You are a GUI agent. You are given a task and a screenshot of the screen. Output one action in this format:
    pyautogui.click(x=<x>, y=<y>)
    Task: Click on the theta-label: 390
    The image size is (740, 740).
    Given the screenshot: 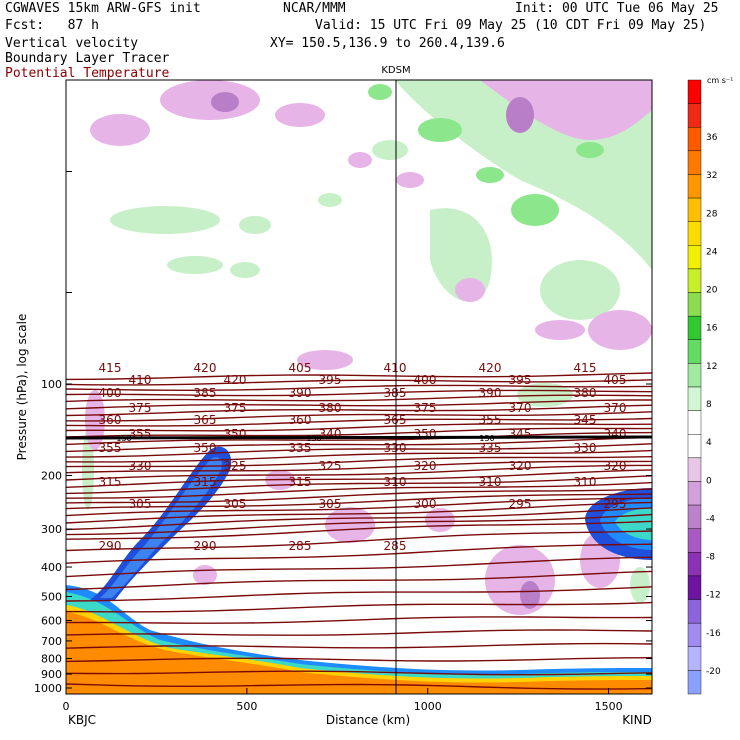 What is the action you would take?
    pyautogui.click(x=490, y=393)
    